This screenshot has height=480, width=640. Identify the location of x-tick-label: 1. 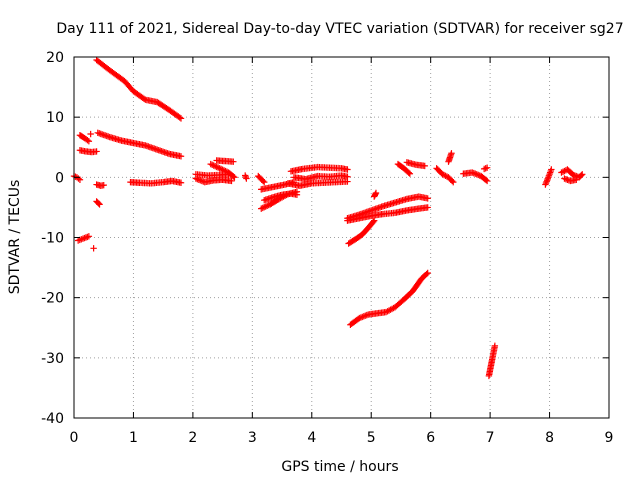
(133, 438).